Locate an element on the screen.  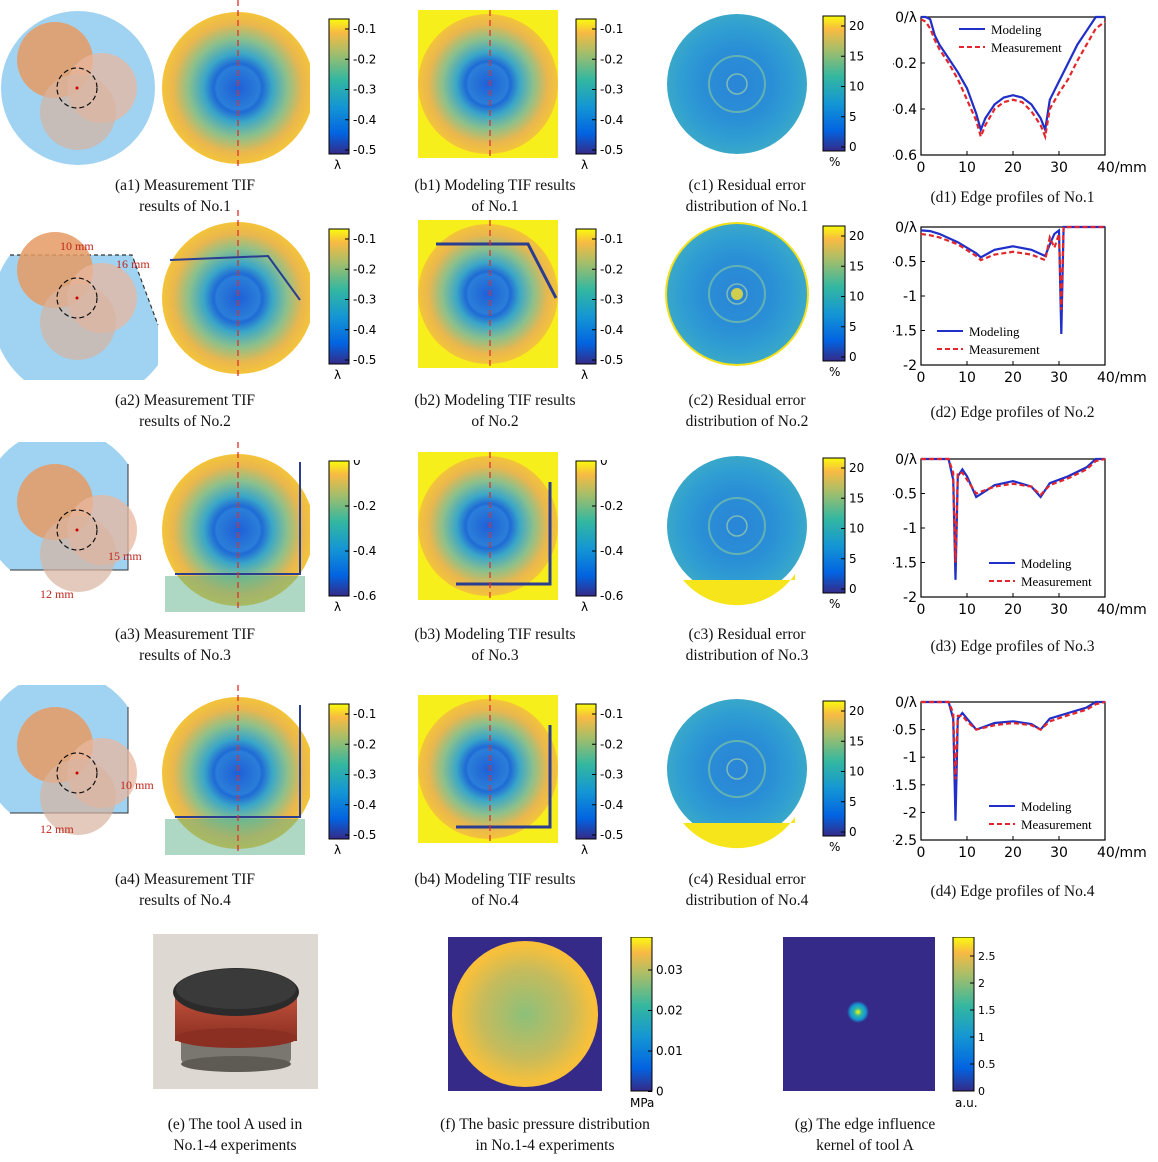
tool-footprints is located at coordinates (77, 86).